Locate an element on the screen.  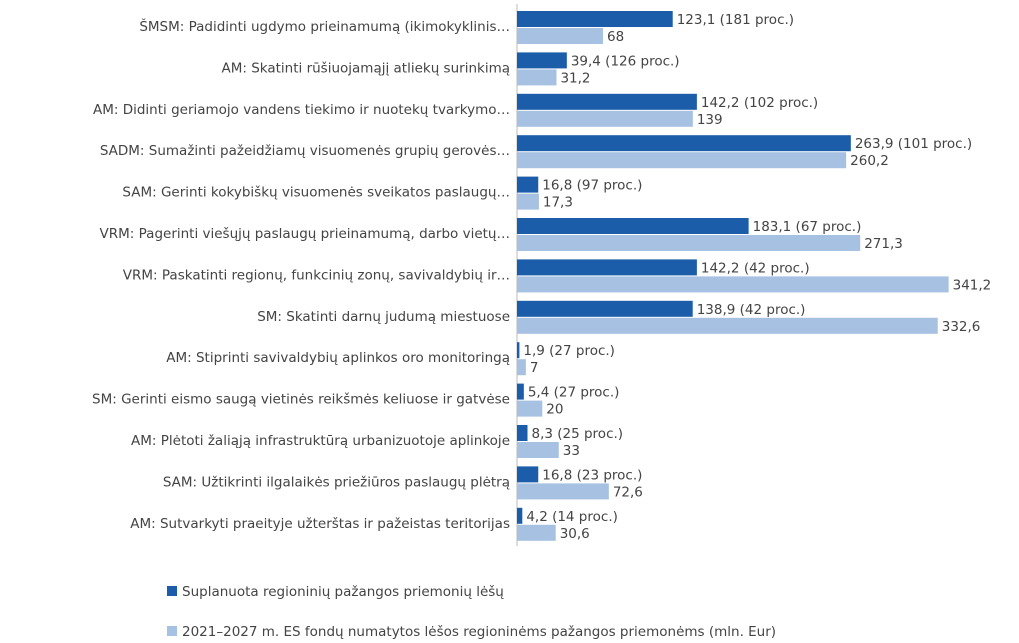
value-label: 5,4 (27 proc.) is located at coordinates (574, 393).